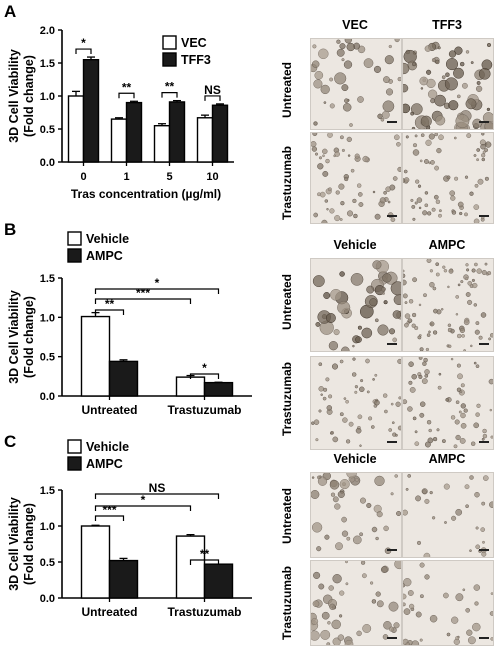 The image size is (500, 646). What do you see at coordinates (10, 229) in the screenshot?
I see `panel-letter-b: B` at bounding box center [10, 229].